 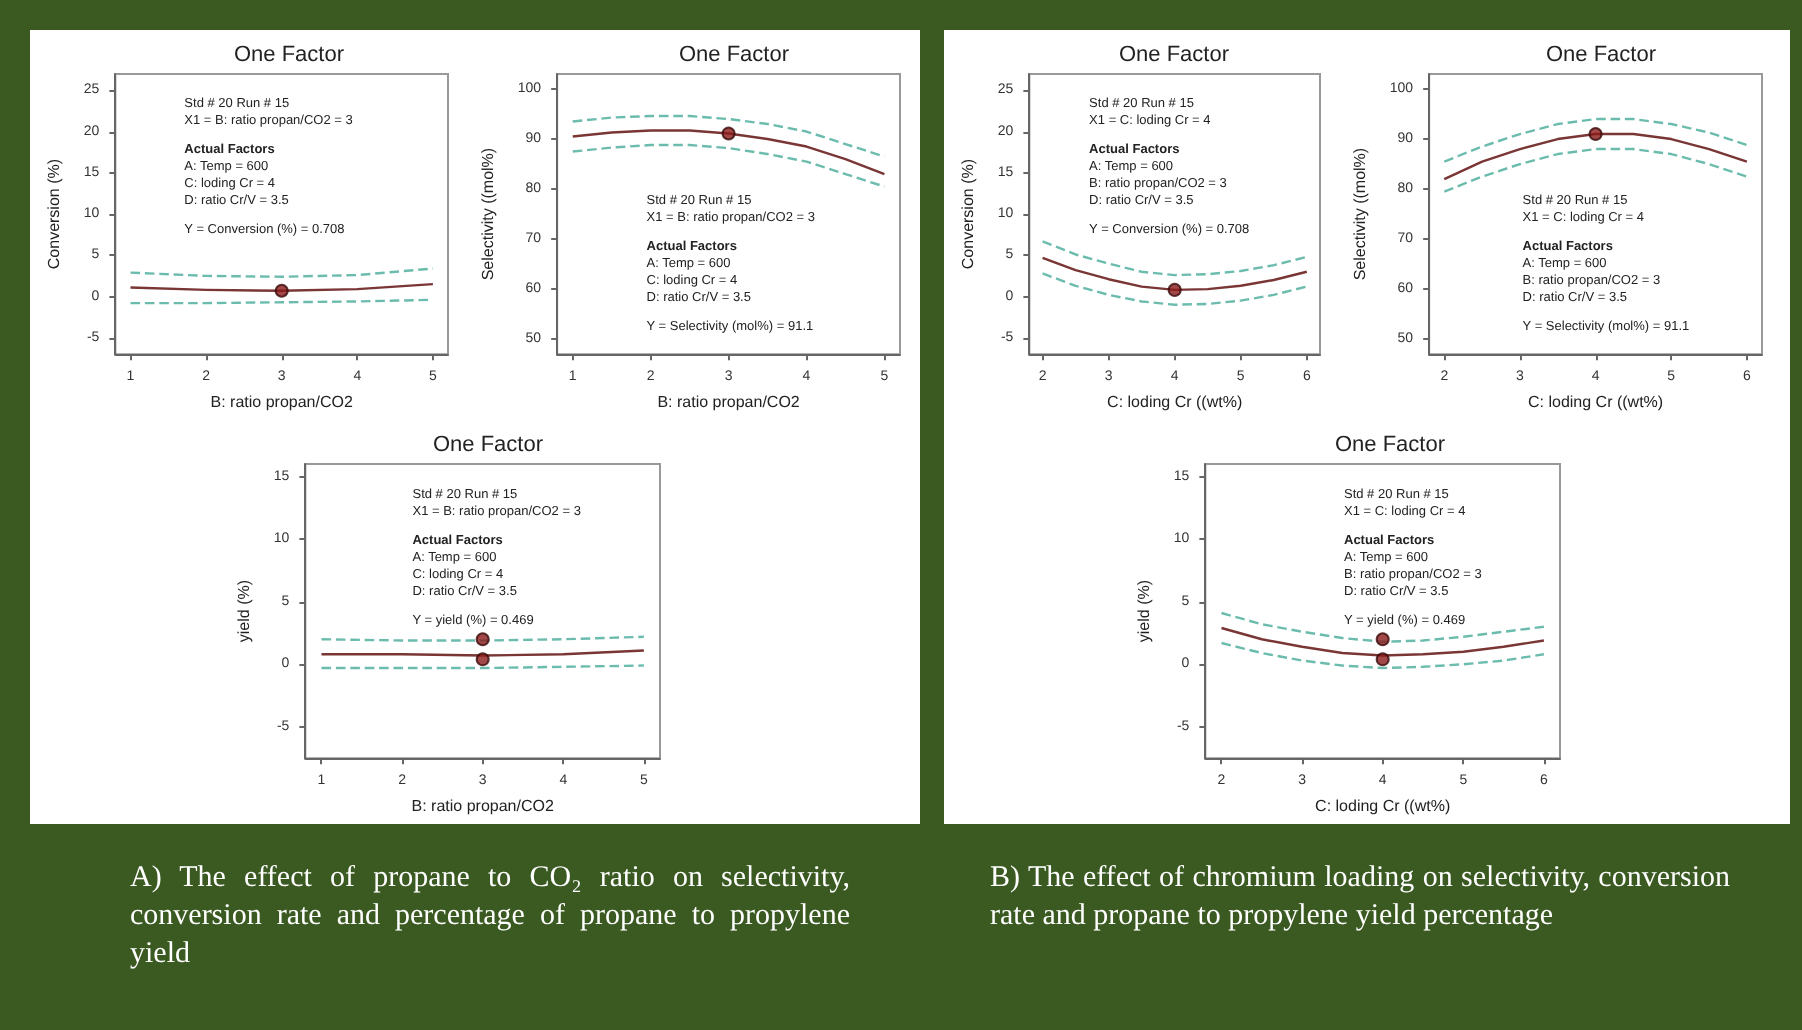 I want to click on text: A) The effect of propane to CO₂ ratio on selectivity, conversion rate and percentage of propane to propylene yield, so click(x=490, y=917).